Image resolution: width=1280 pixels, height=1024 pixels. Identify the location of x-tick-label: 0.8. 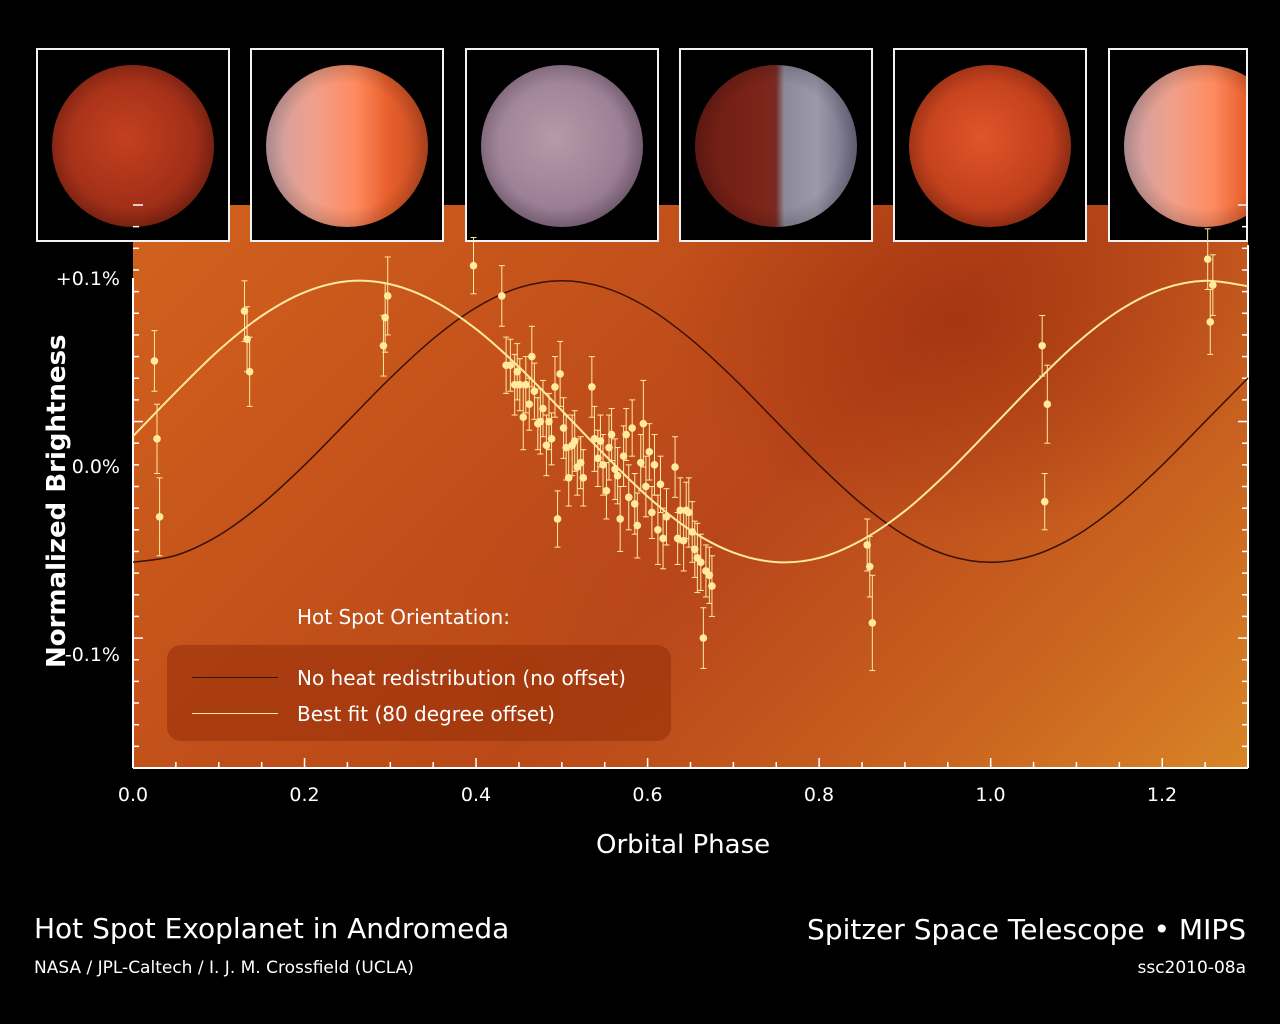
(819, 795).